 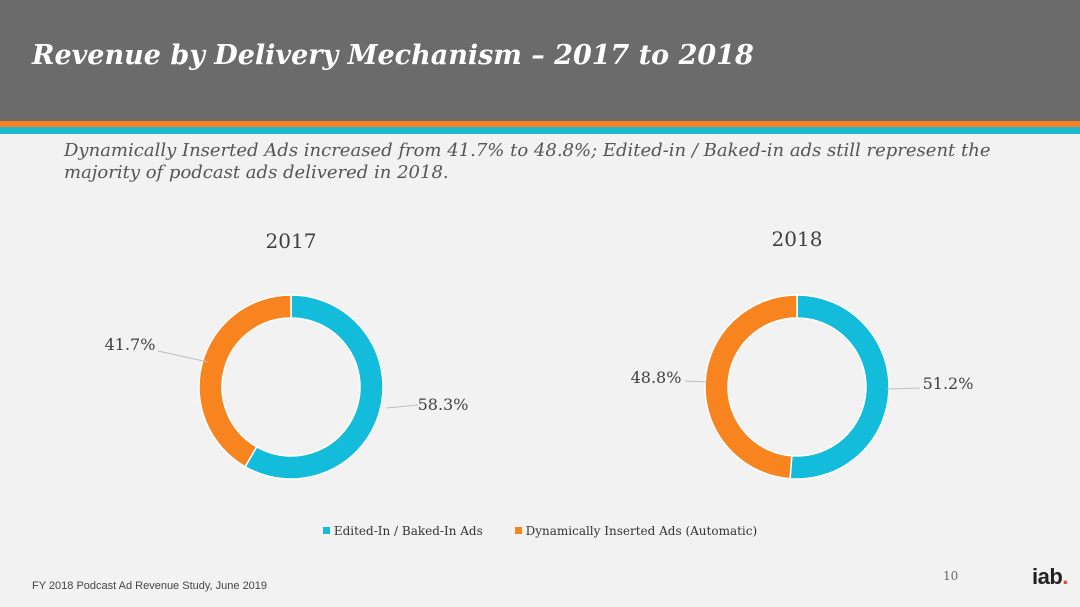 I want to click on chart-title: 2017, so click(x=291, y=241).